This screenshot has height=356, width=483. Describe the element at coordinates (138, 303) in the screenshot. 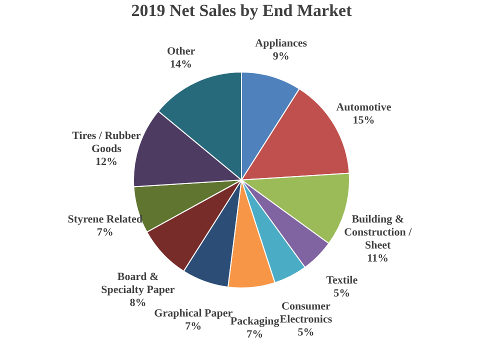

I see `data-label: 8%` at that location.